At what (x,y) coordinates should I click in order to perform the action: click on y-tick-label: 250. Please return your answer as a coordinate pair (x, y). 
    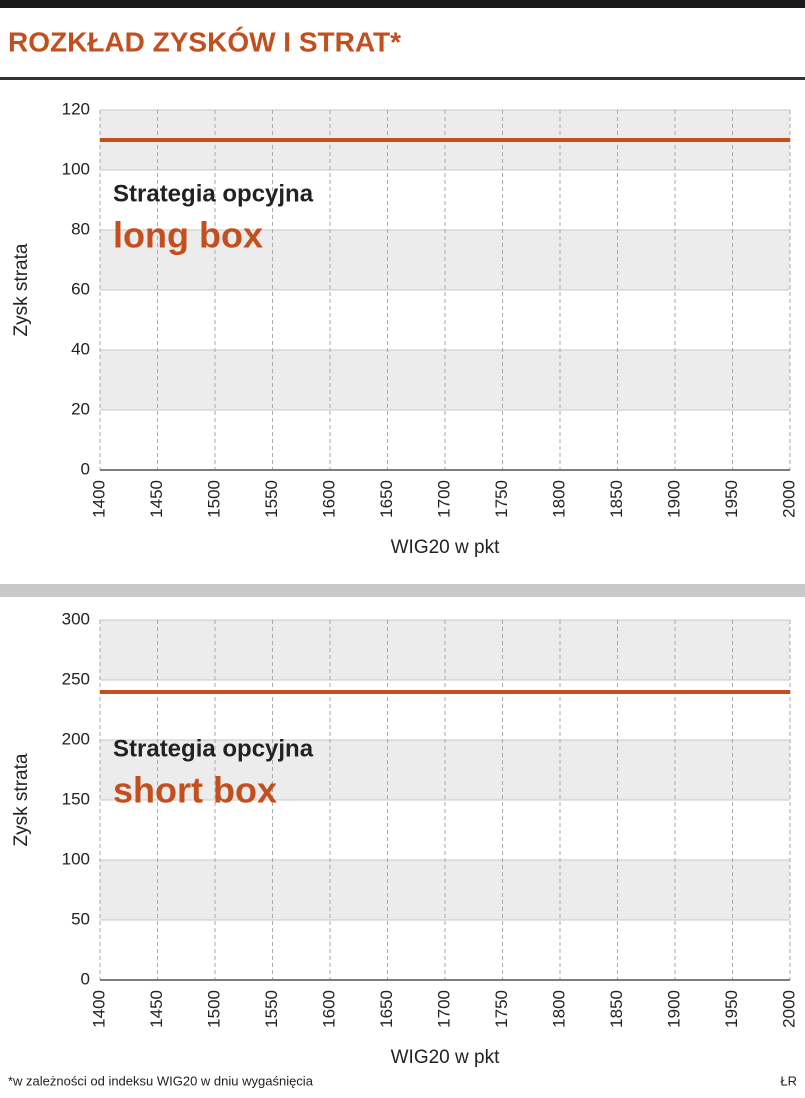
    Looking at the image, I should click on (76, 678).